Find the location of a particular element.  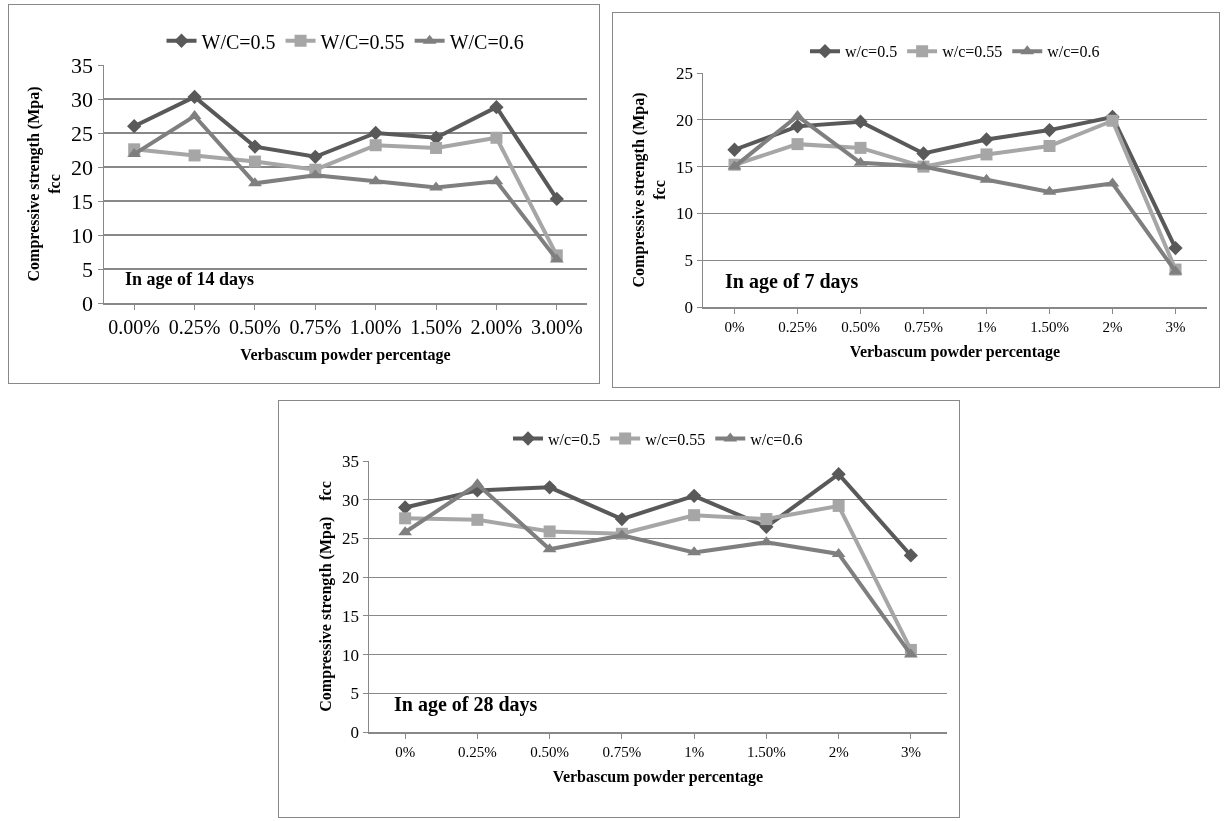

x-tick-label: 0.00% is located at coordinates (134, 326).